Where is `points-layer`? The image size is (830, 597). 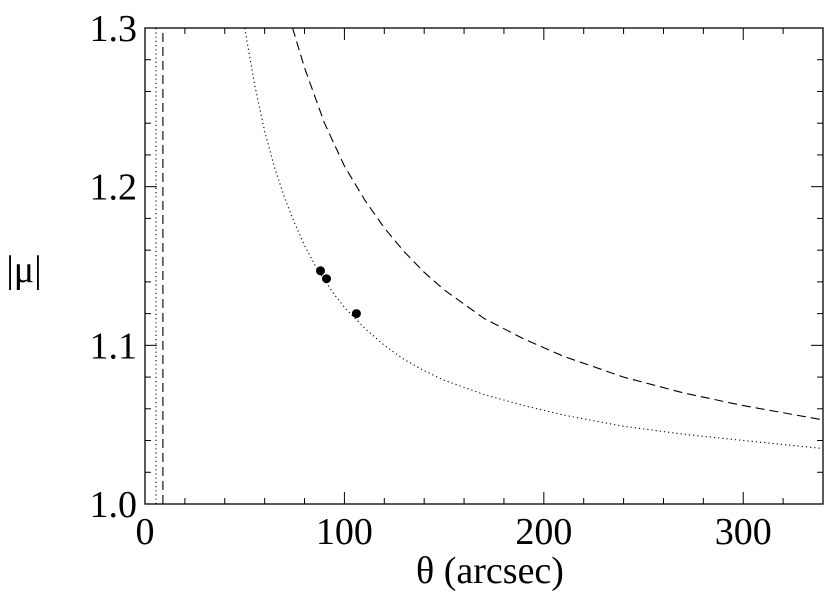
points-layer is located at coordinates (338, 292).